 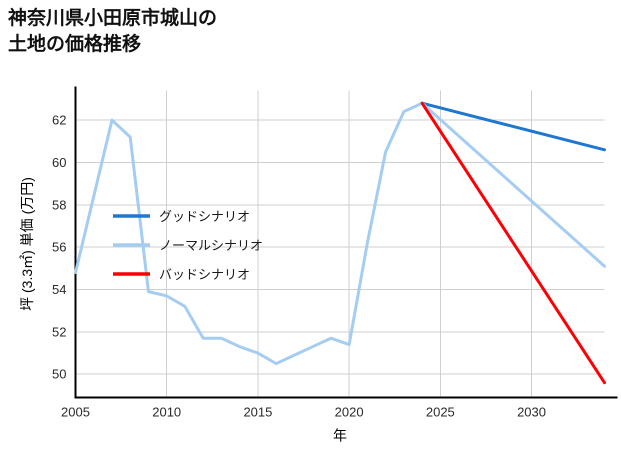 I want to click on y-tick-label: 54, so click(x=59, y=289).